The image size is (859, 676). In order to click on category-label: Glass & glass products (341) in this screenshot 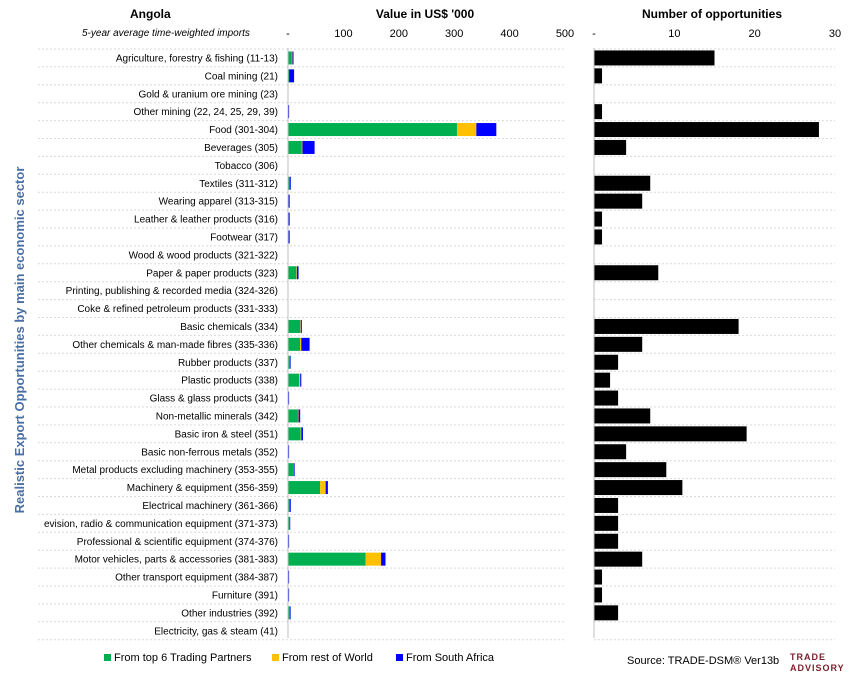, I will do `click(214, 399)`.